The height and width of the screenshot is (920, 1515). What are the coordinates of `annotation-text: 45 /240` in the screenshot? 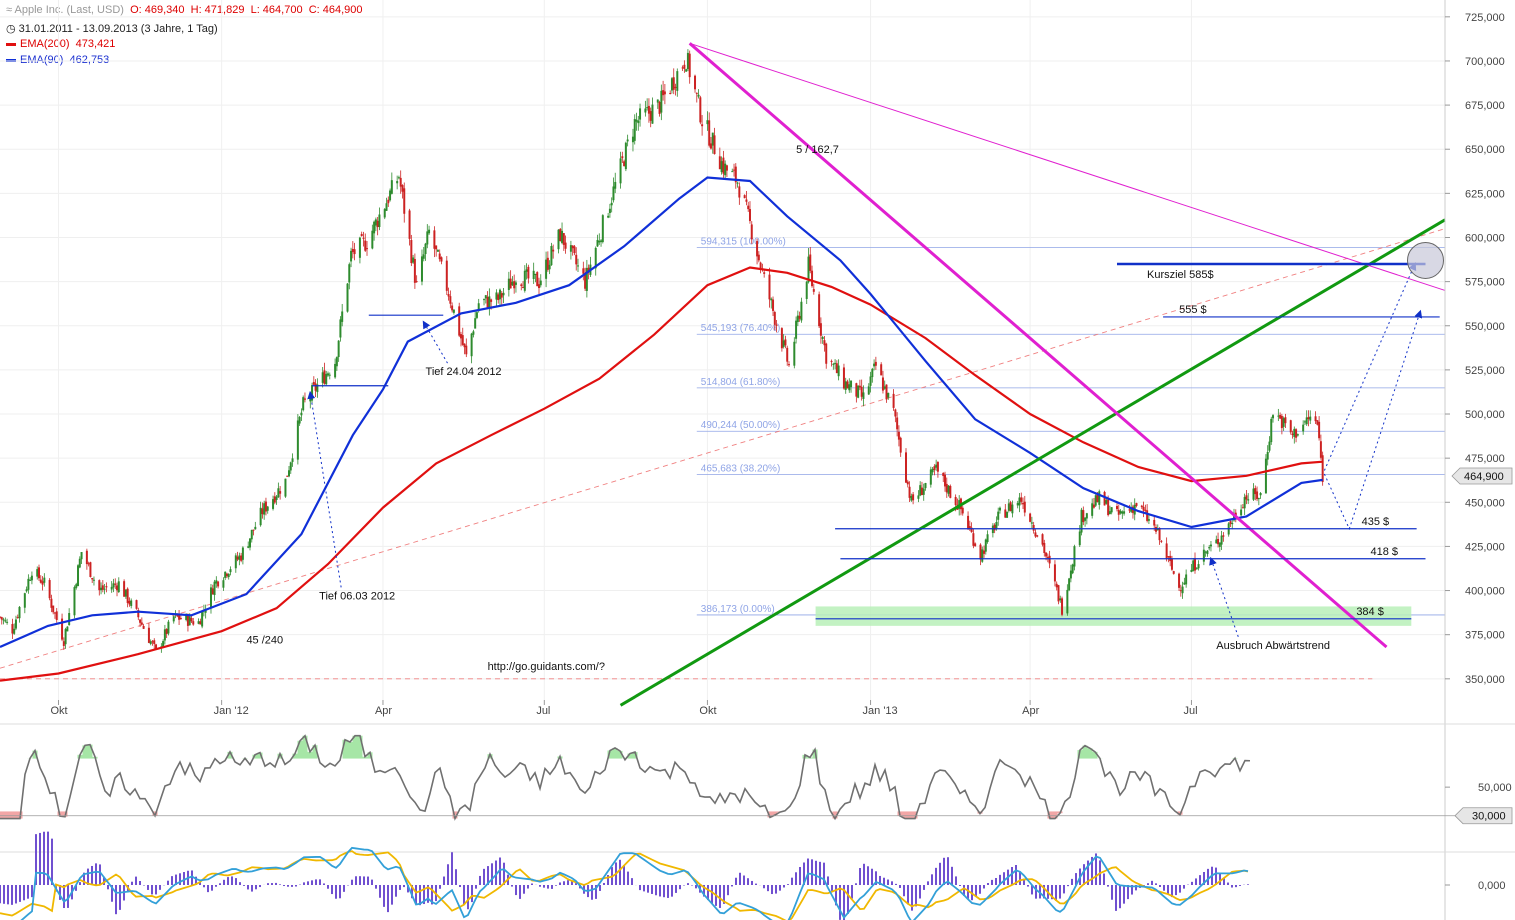 It's located at (264, 641).